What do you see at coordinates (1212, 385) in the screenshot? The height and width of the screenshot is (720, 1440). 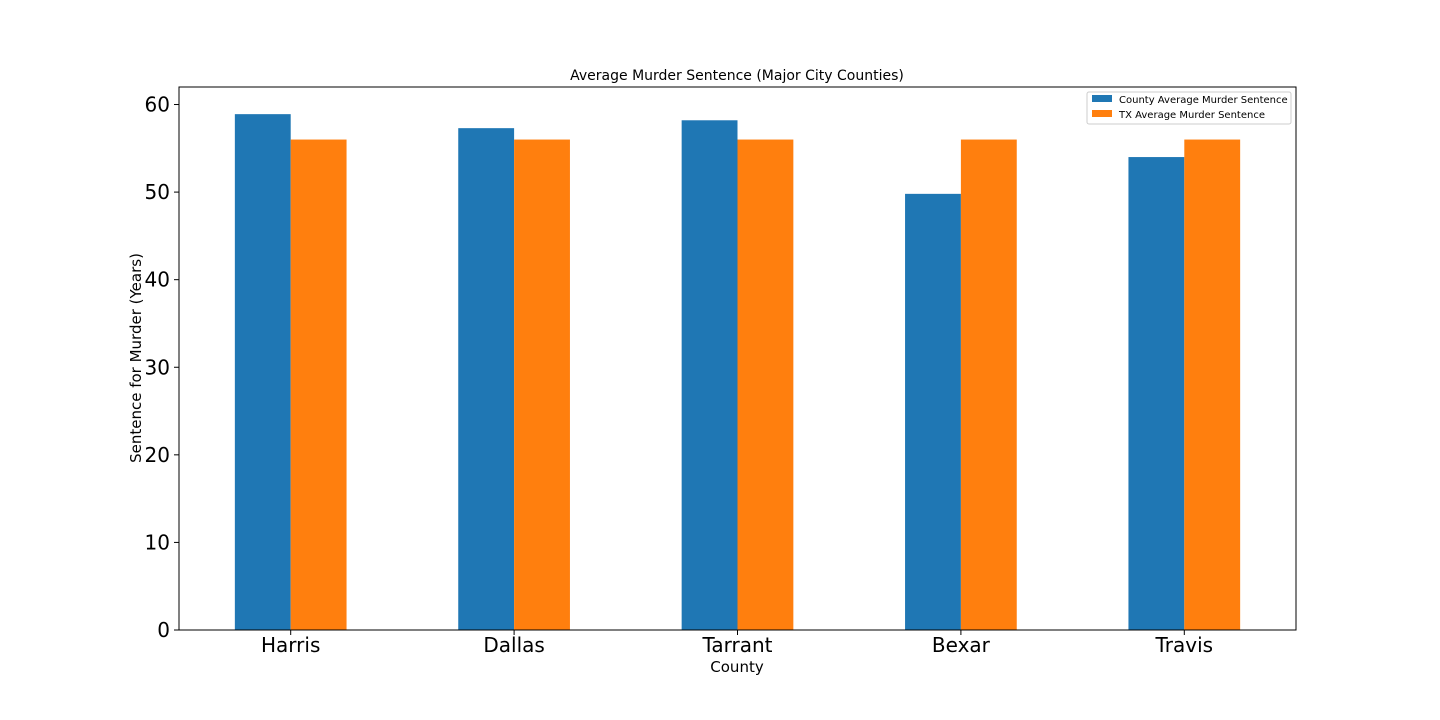 I see `bar-tx-travis` at bounding box center [1212, 385].